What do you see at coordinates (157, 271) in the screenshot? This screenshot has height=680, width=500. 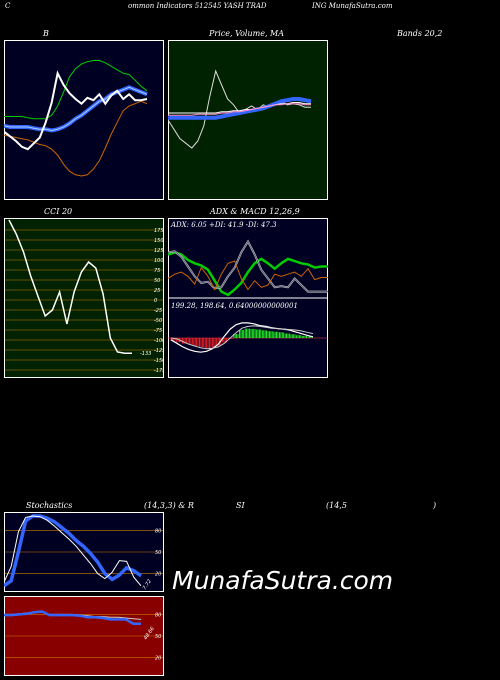 I see `cci-tick-label: 75` at bounding box center [157, 271].